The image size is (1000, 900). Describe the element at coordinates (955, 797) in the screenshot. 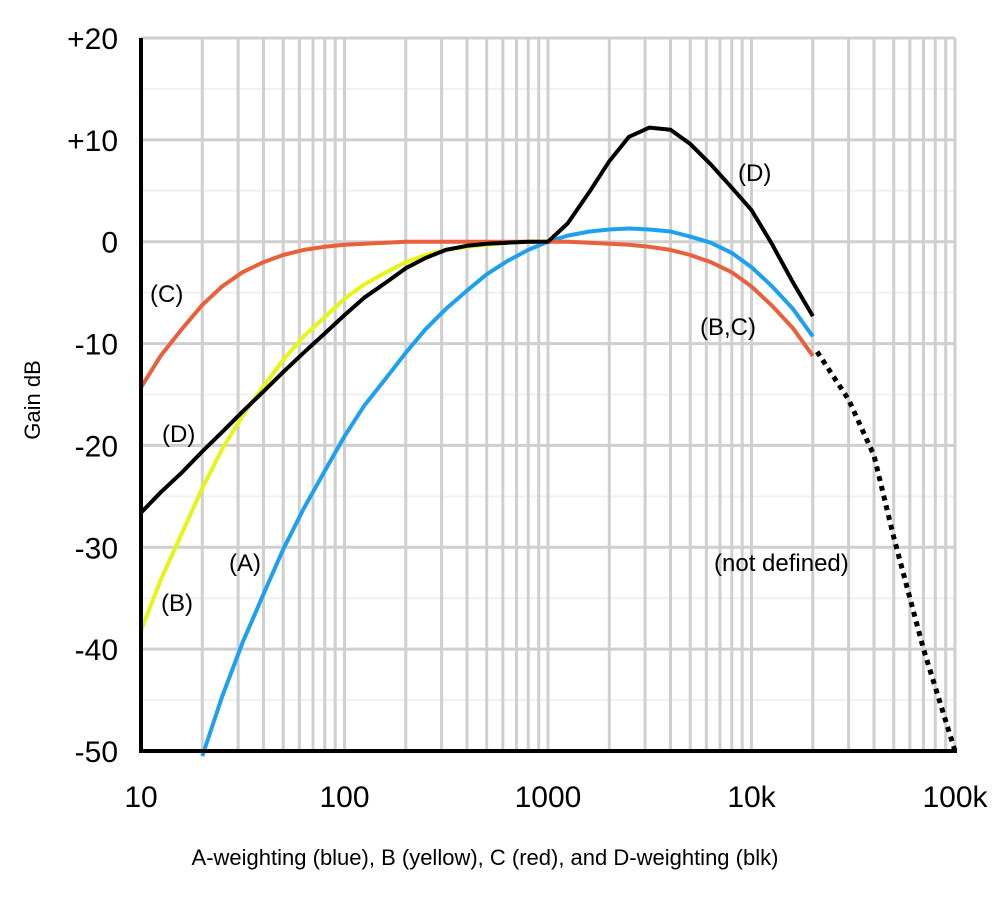

I see `x-tick-label: 100k` at that location.